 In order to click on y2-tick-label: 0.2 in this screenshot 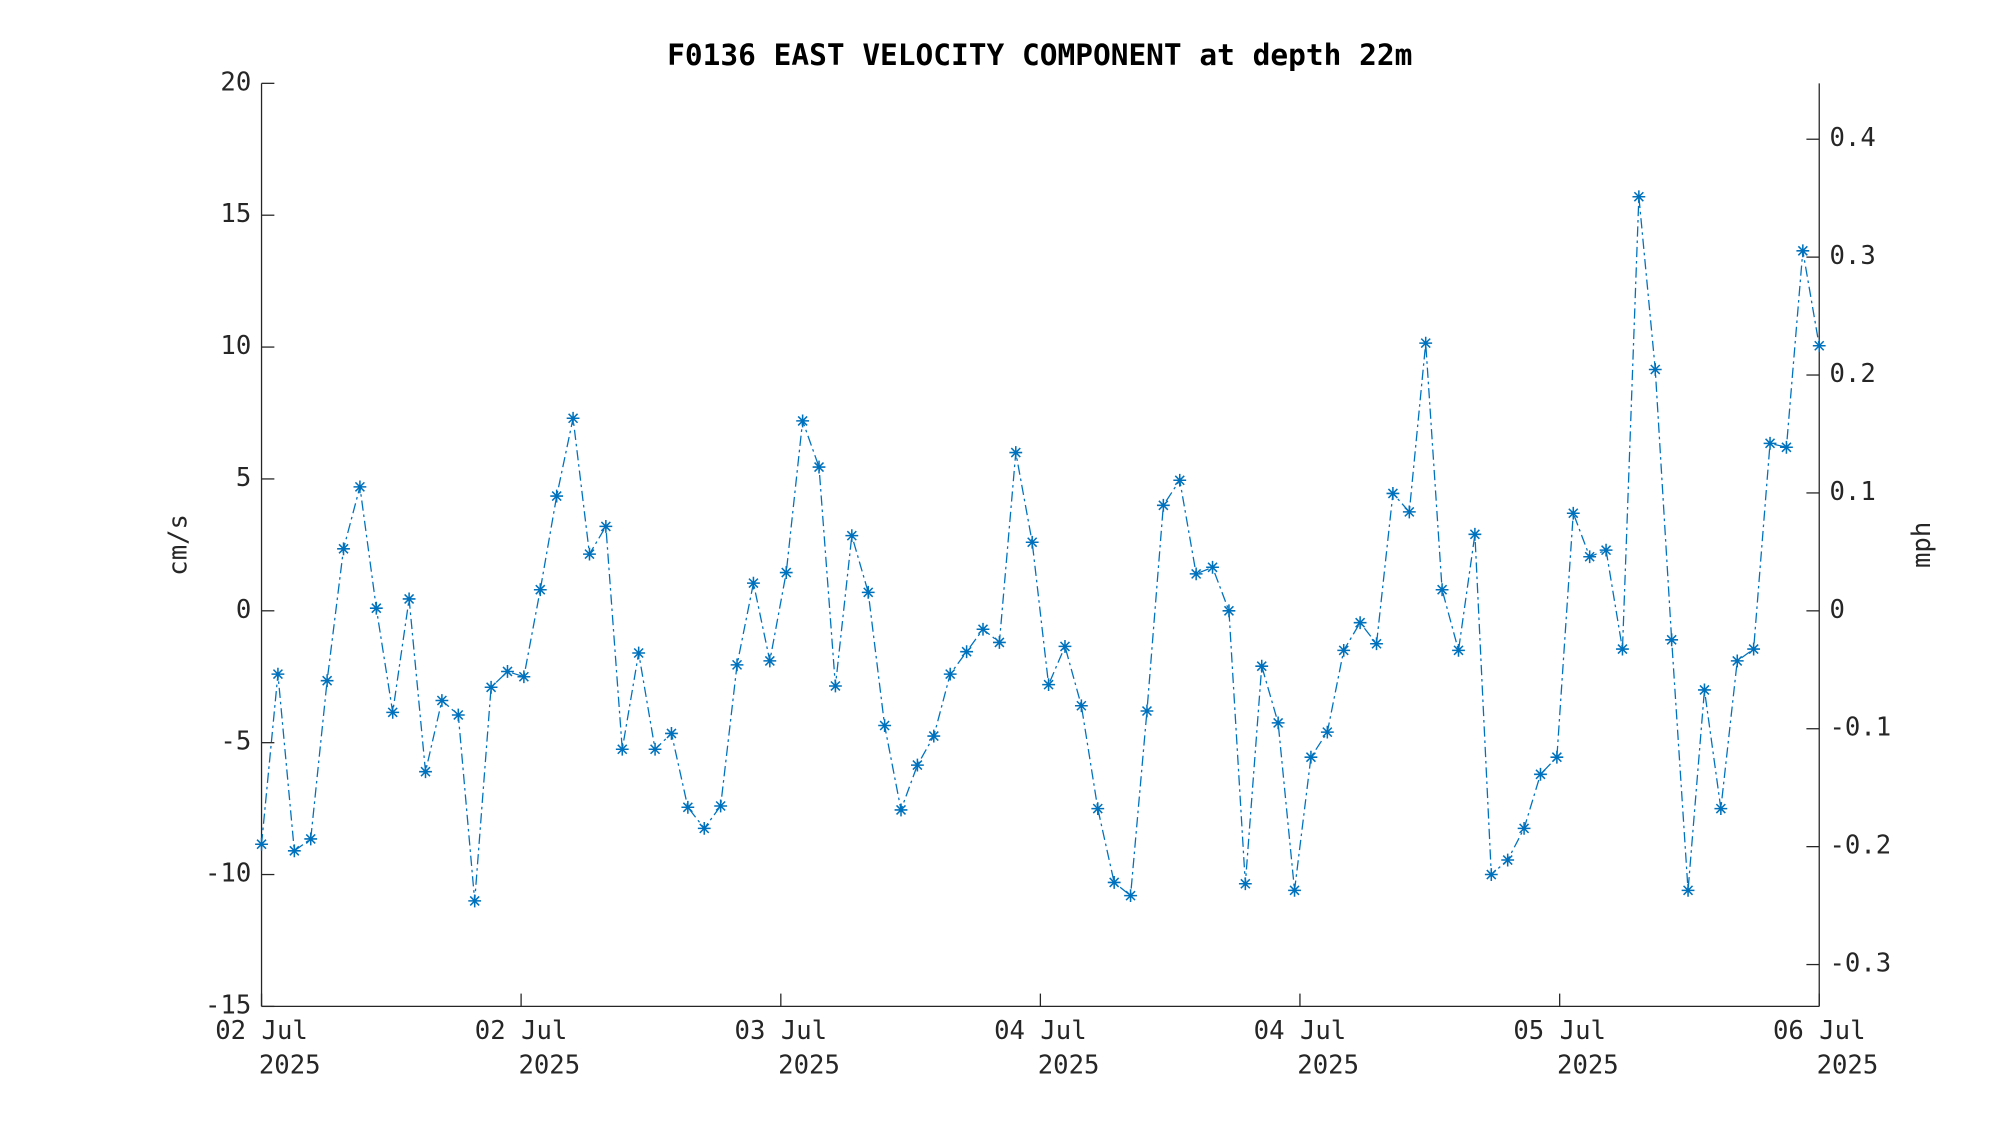, I will do `click(1852, 374)`.